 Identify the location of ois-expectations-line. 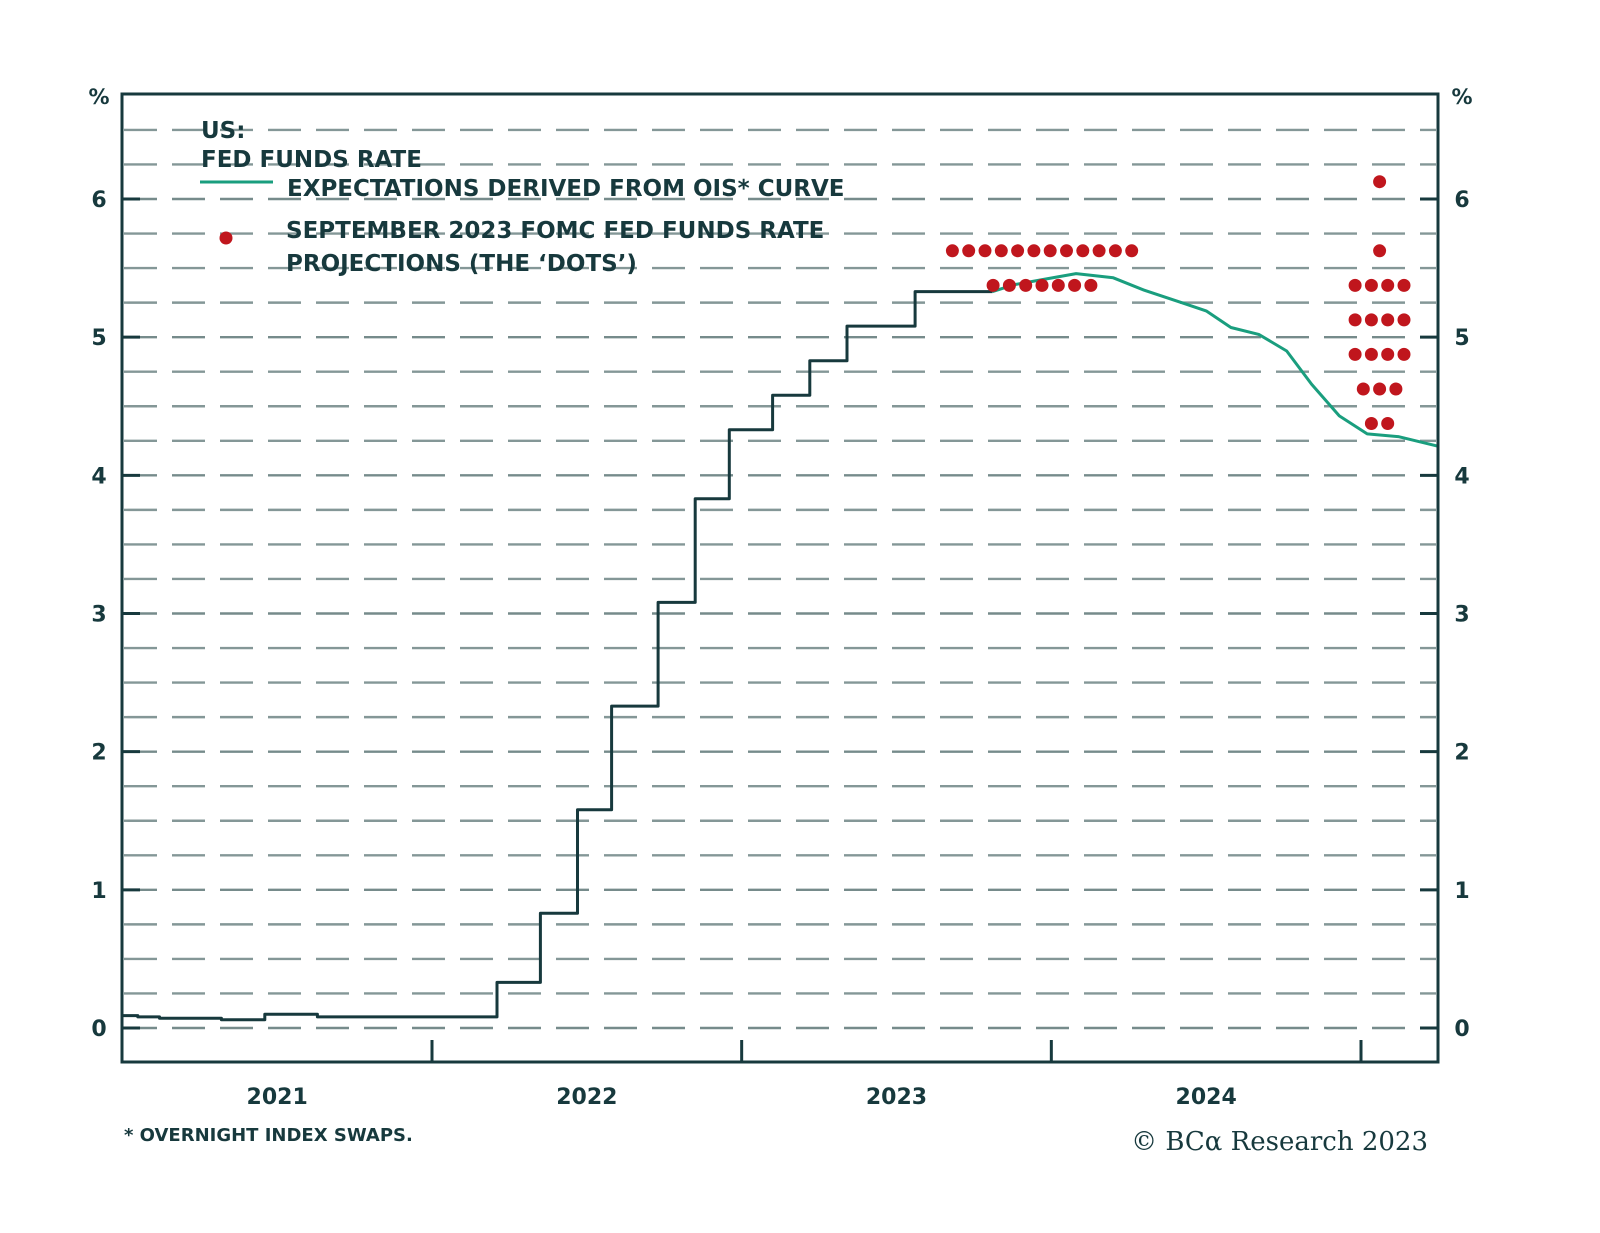
(1215, 360).